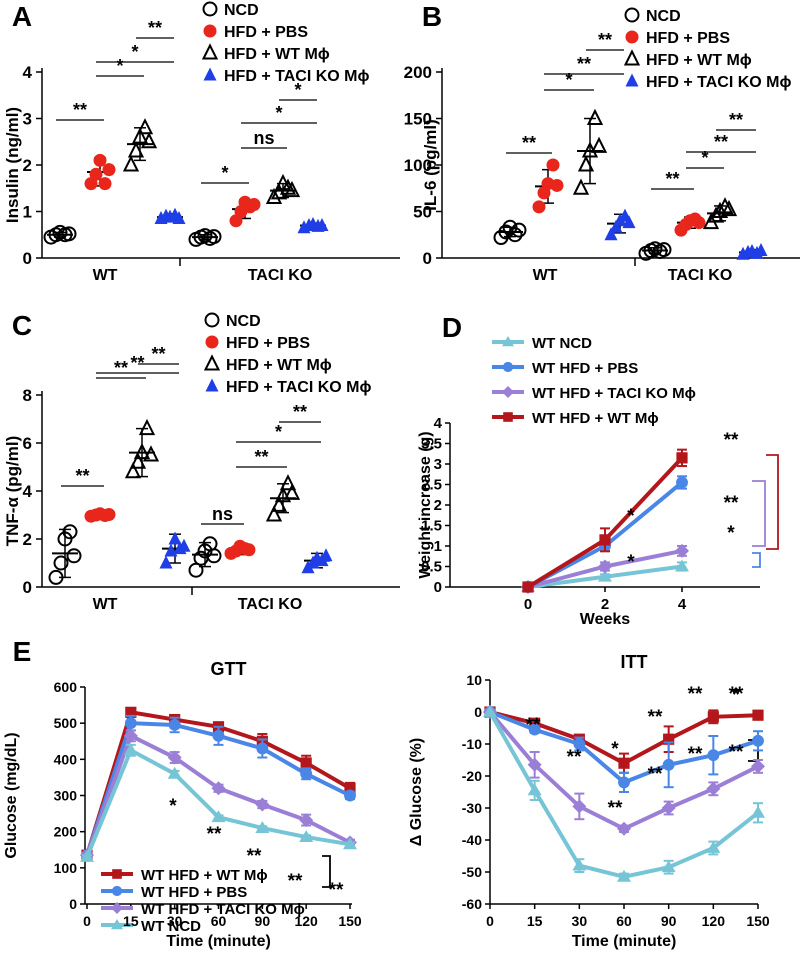  What do you see at coordinates (280, 275) in the screenshot?
I see `x-group-label: TACI KO` at bounding box center [280, 275].